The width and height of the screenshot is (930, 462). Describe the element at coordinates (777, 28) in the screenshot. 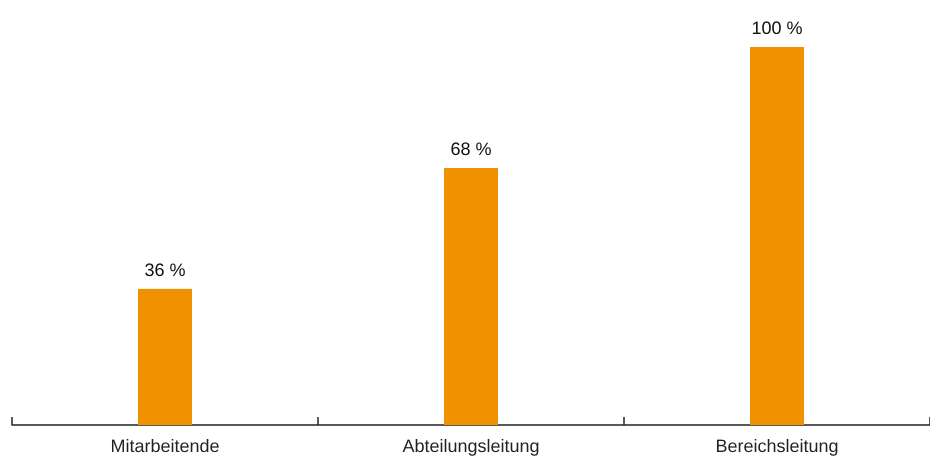

I see `data-label: 100 %` at that location.